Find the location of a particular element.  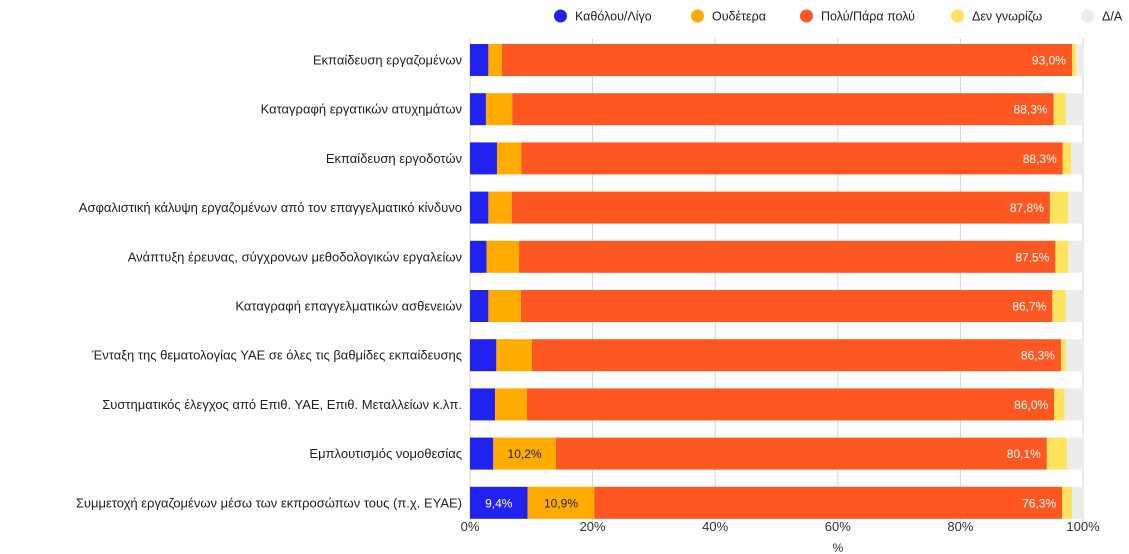

x-tick-label: 20% is located at coordinates (593, 526).